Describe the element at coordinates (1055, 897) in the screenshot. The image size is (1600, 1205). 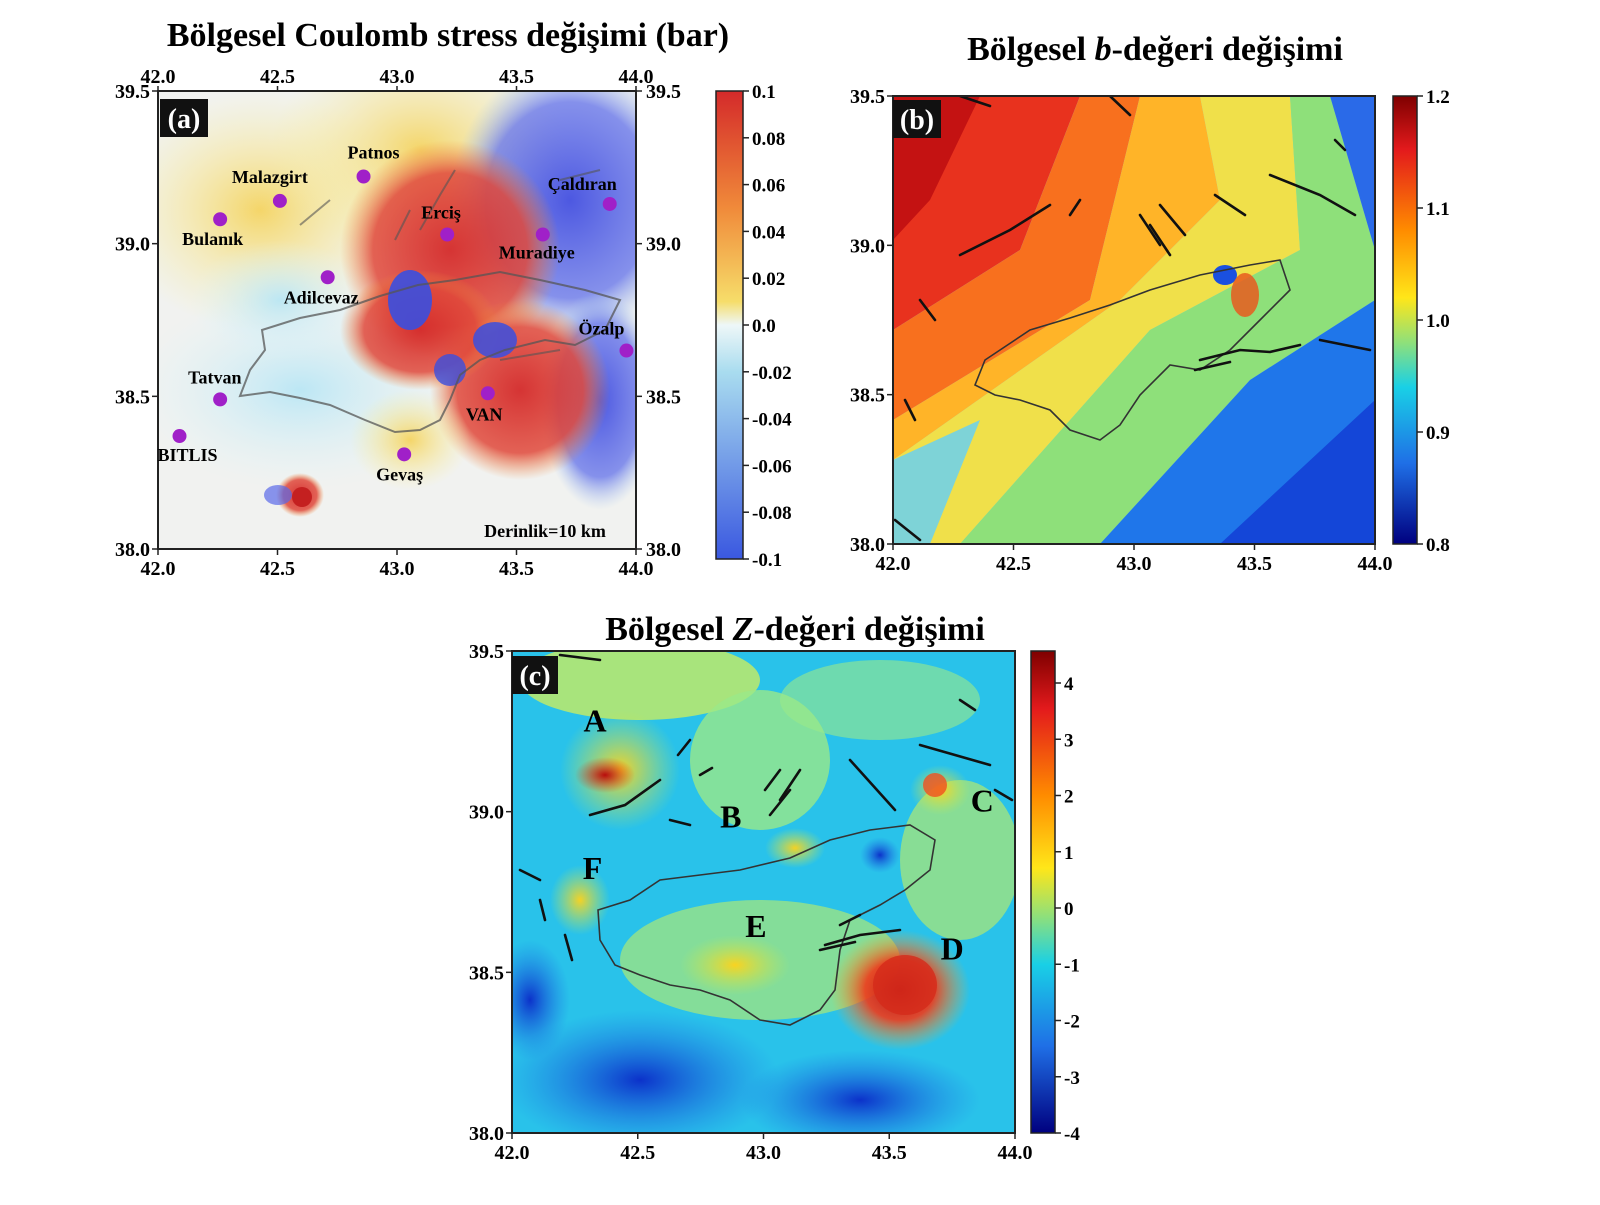
I see `panel-c-colorbar: 4 3 2 1 0 -1 -2 -3 -4` at that location.